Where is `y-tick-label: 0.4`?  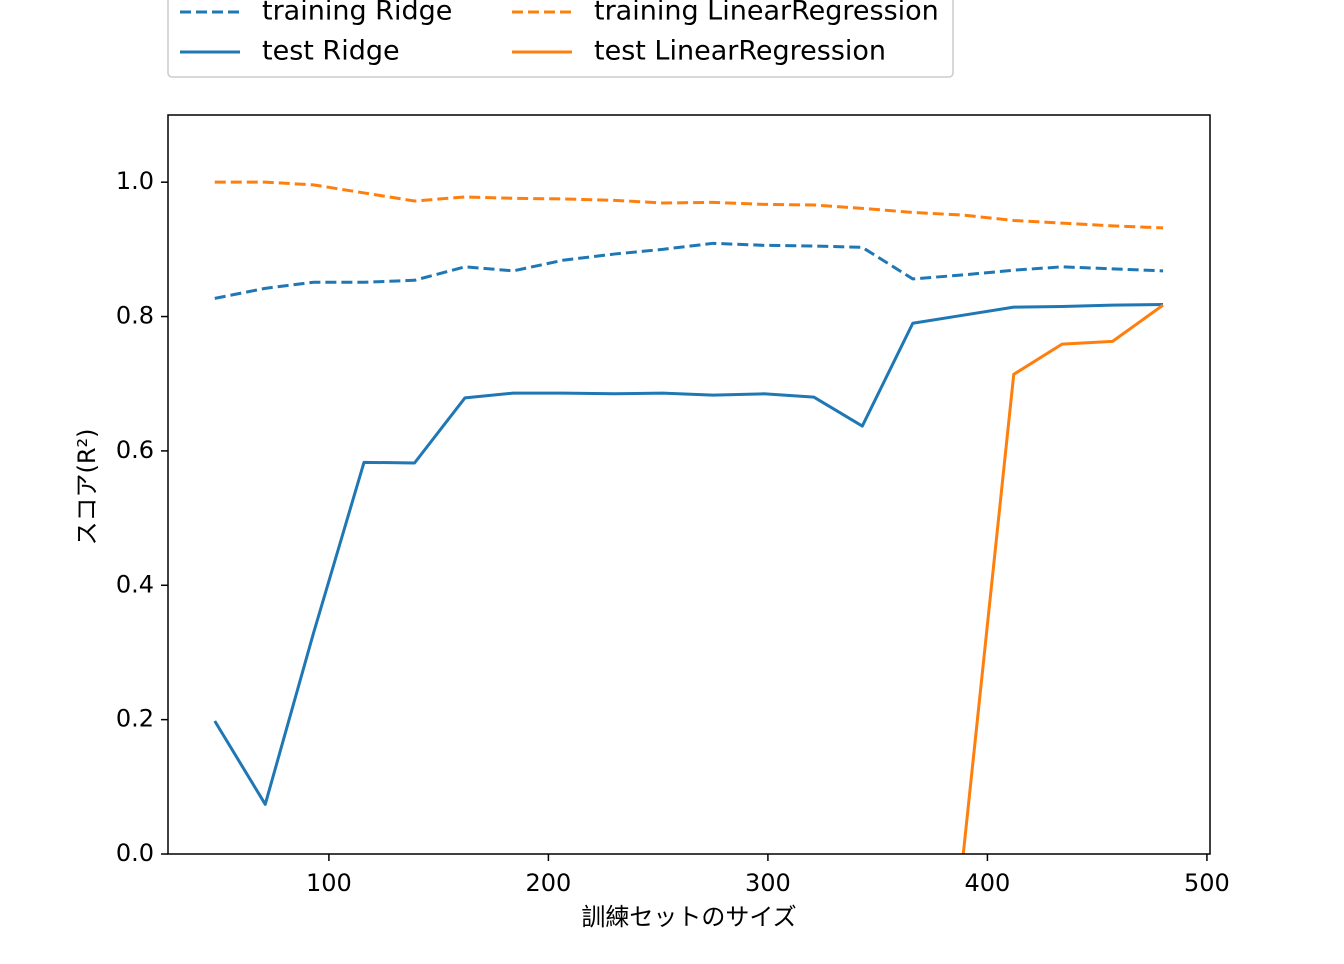 y-tick-label: 0.4 is located at coordinates (135, 584).